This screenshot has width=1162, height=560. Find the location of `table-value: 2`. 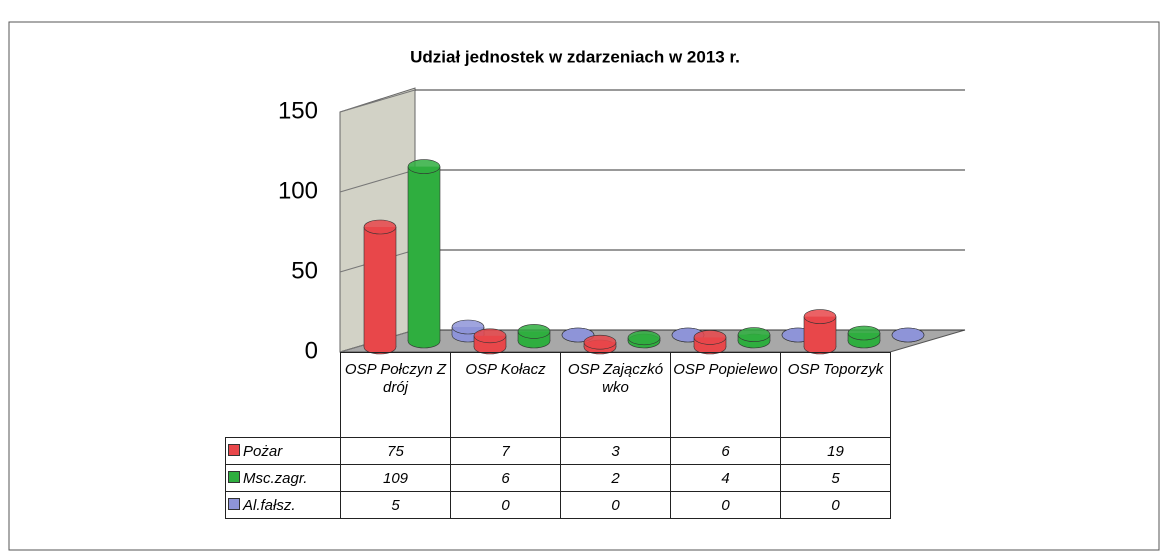

table-value: 2 is located at coordinates (615, 478).